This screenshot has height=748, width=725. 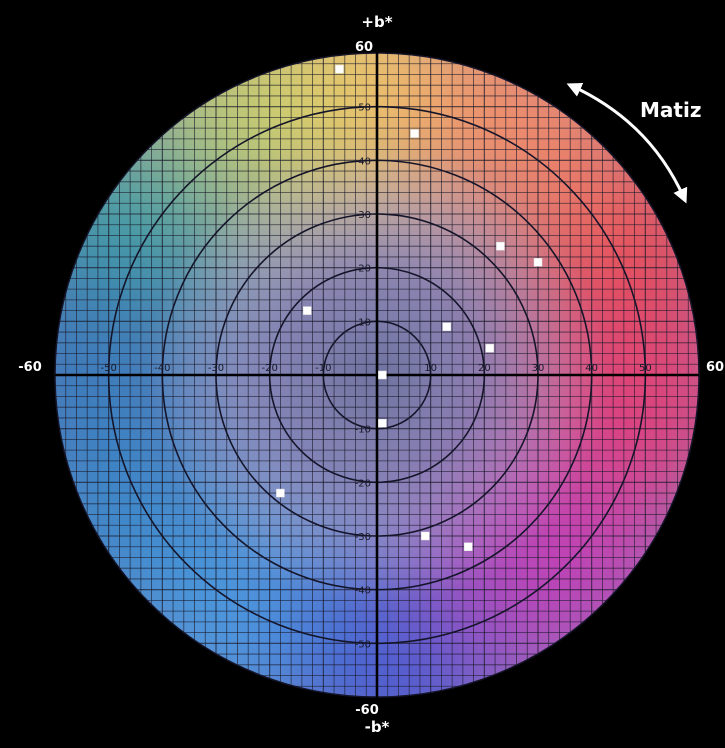 I want to click on x-tick-label: -40, so click(x=162, y=368).